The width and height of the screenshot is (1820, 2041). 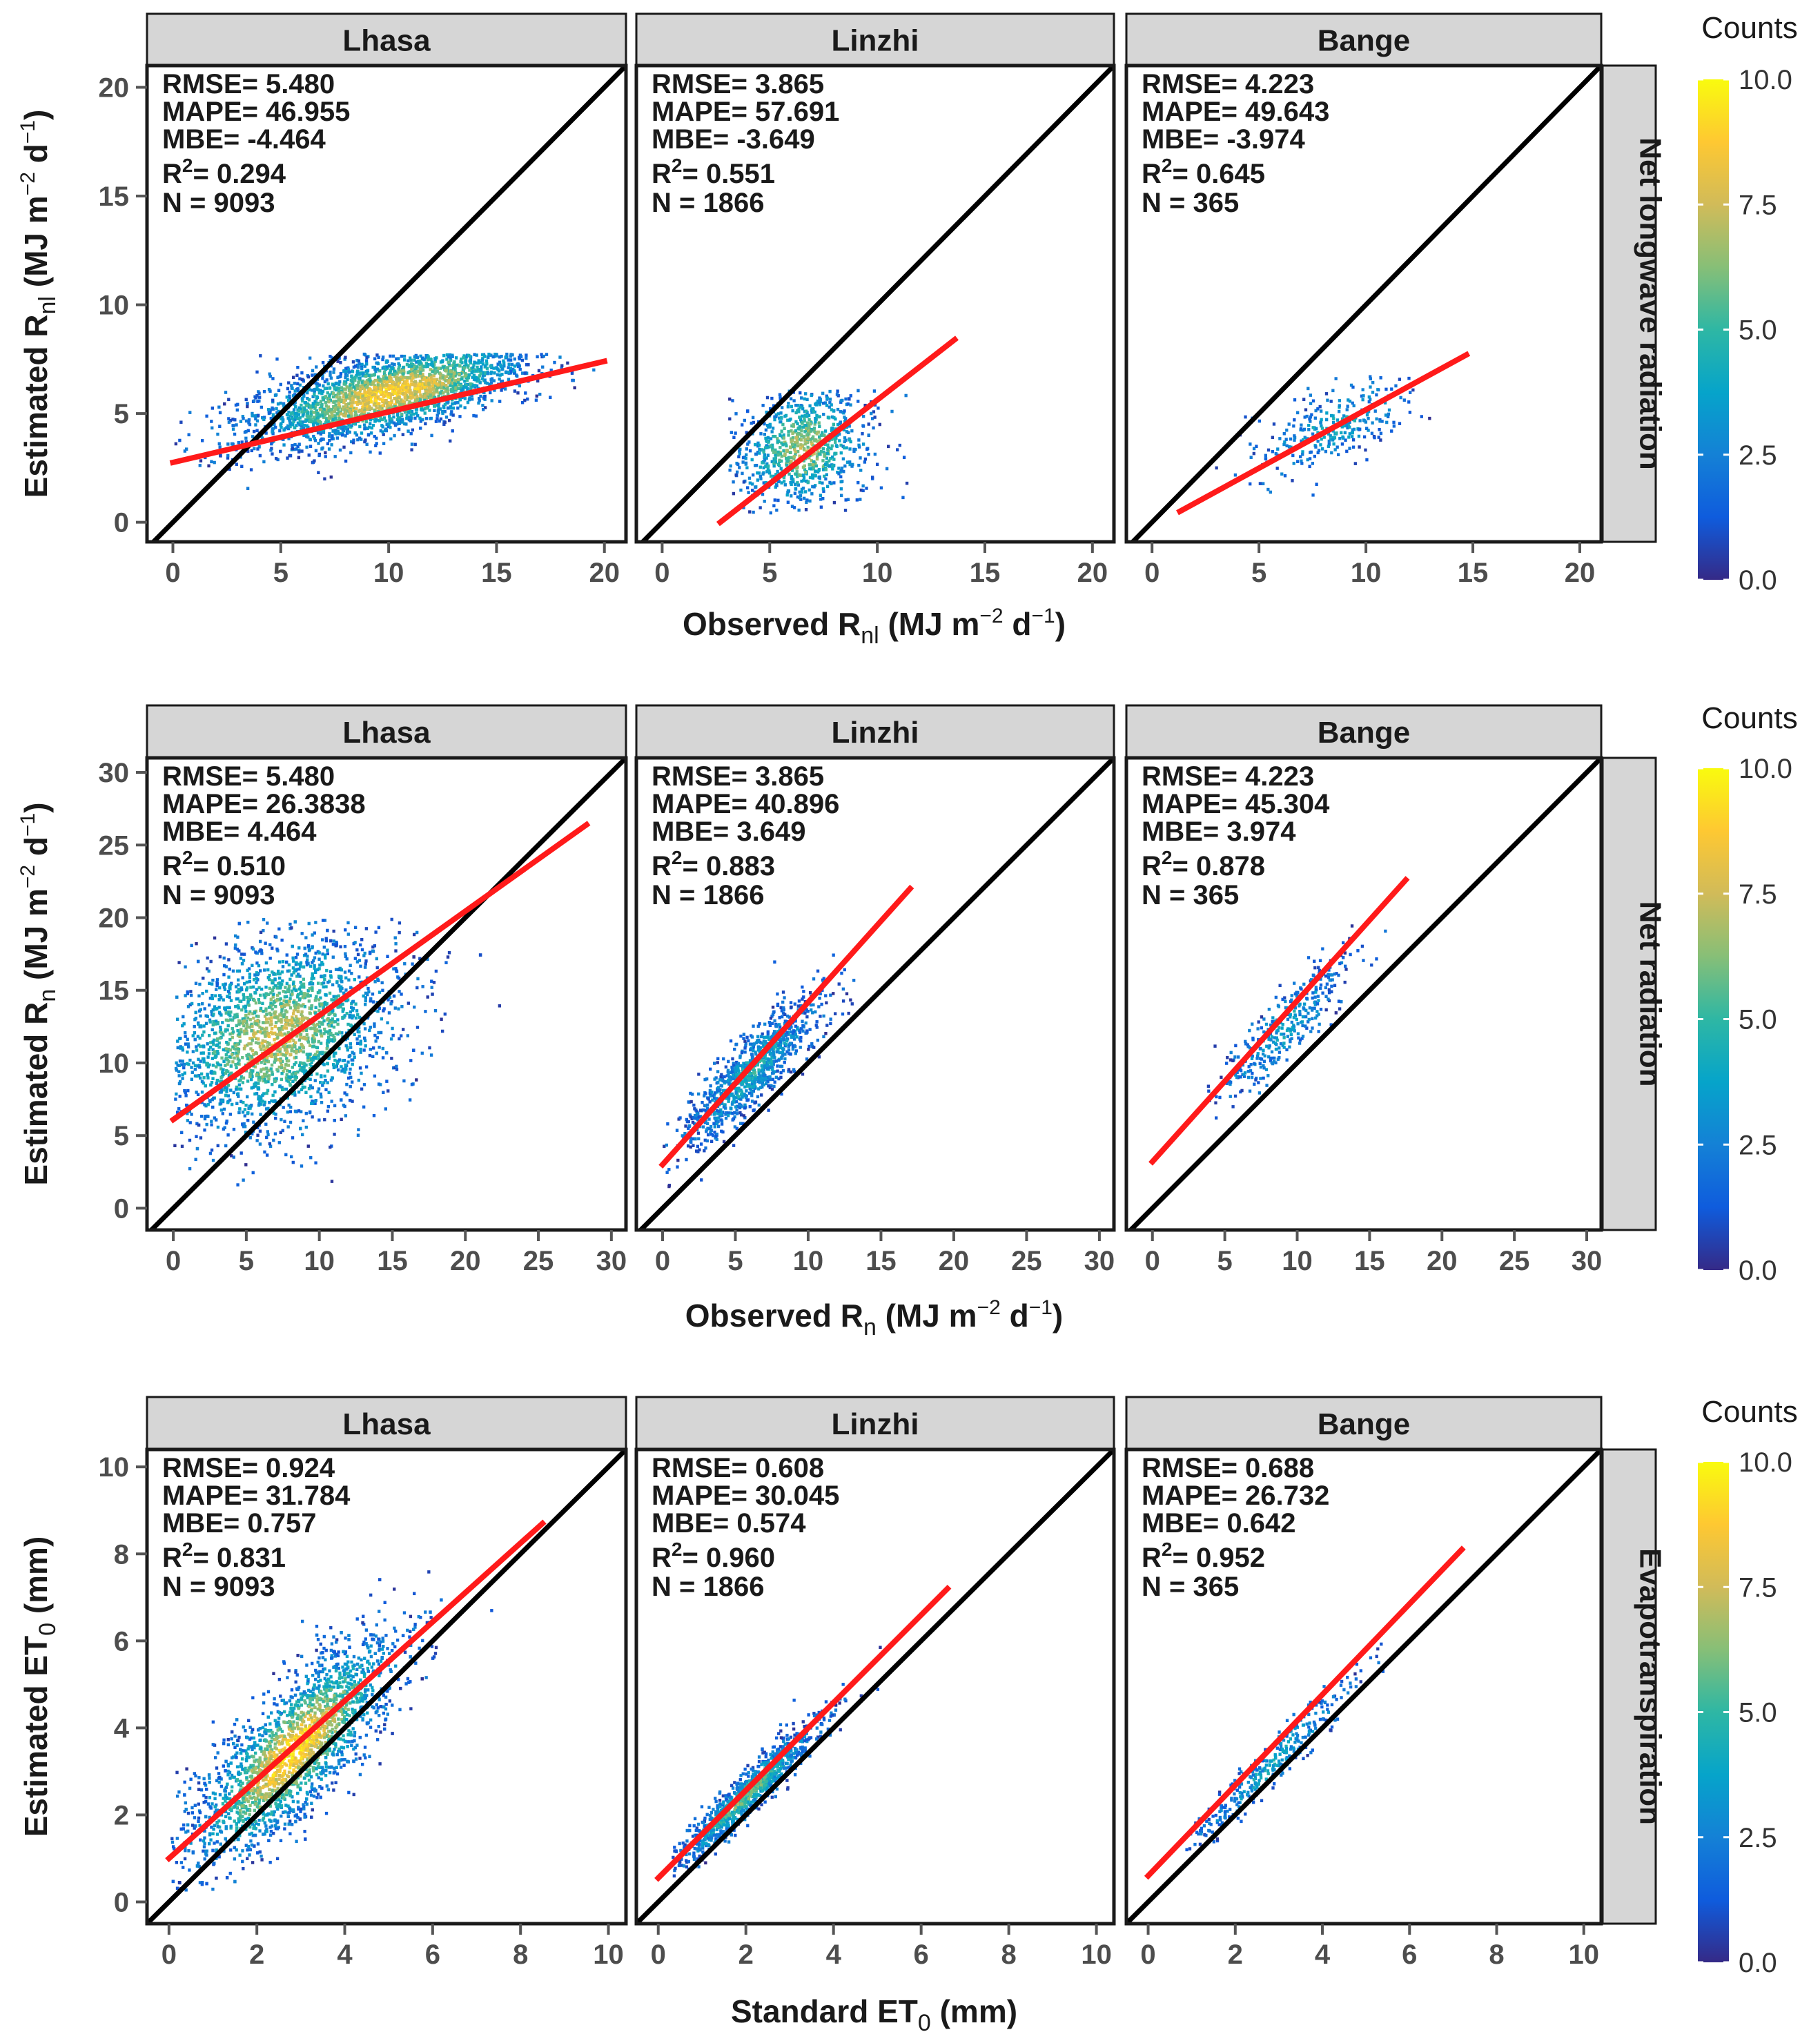 What do you see at coordinates (1216, 203) in the screenshot?
I see `n-value: 365` at bounding box center [1216, 203].